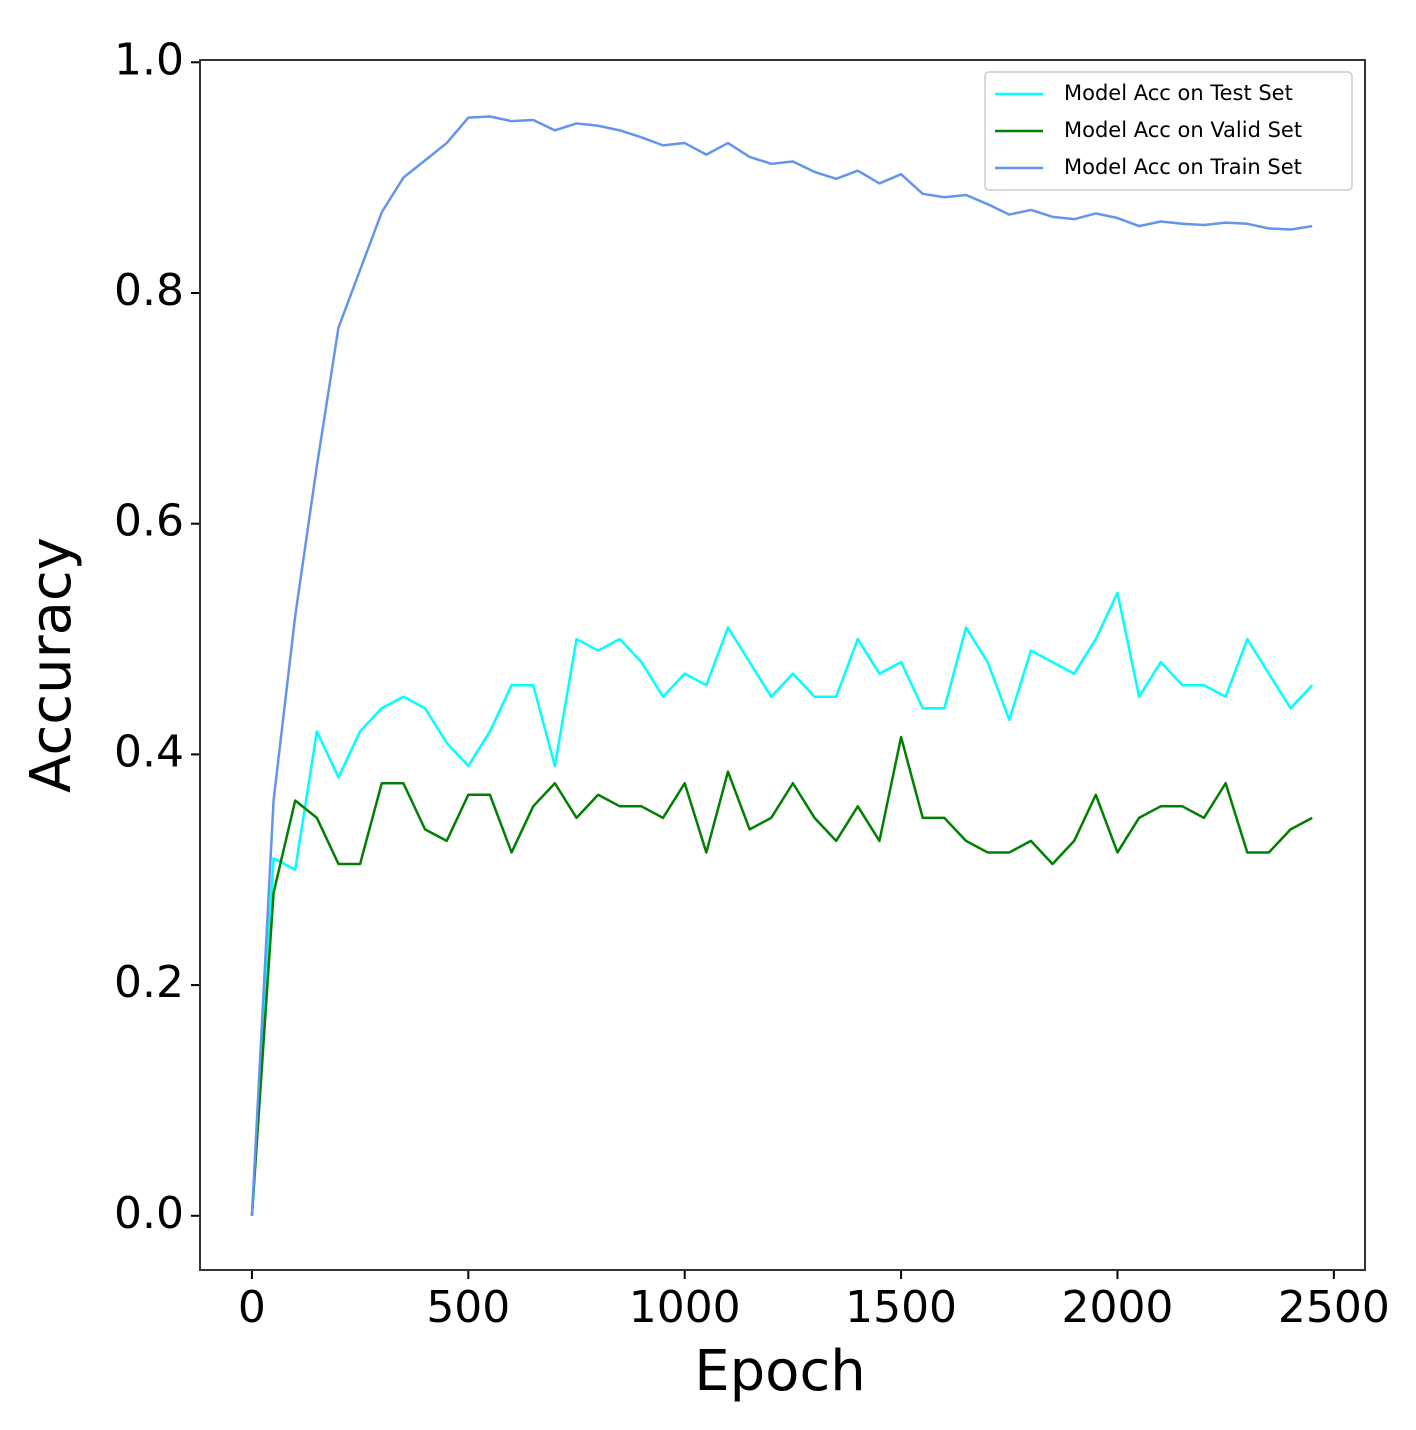 This screenshot has width=1416, height=1430. What do you see at coordinates (149, 751) in the screenshot?
I see `y-tick-label: 0.4` at bounding box center [149, 751].